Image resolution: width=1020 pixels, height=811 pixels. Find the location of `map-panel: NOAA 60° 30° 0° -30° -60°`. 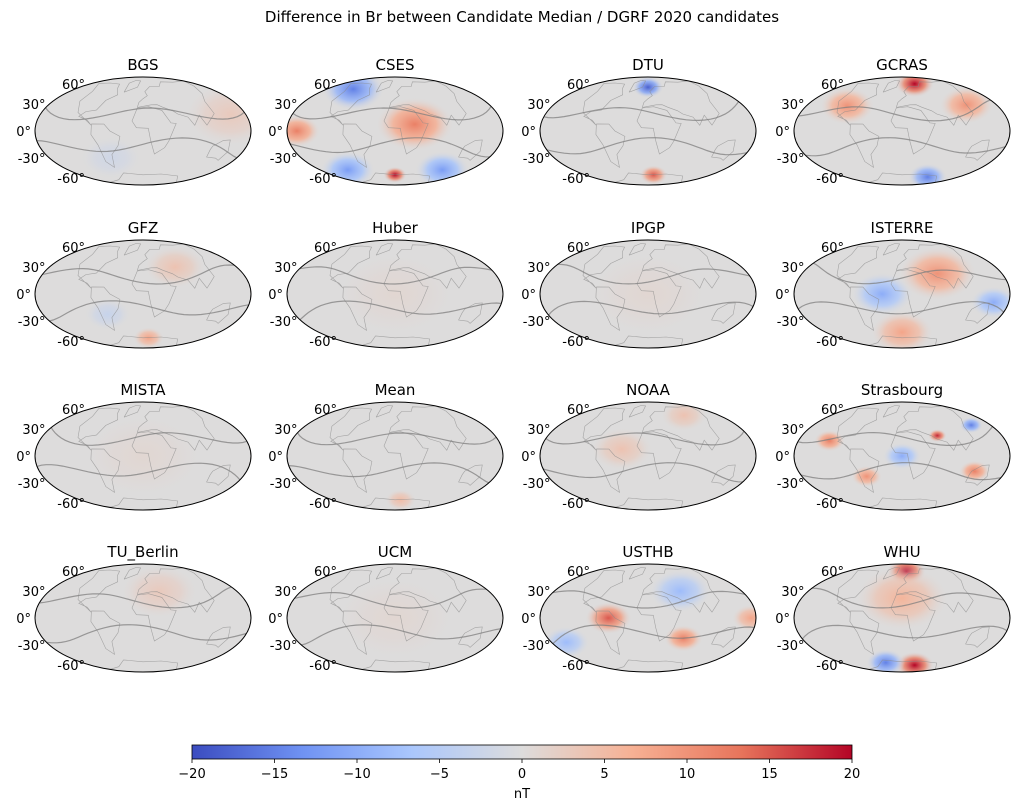

map-panel: NOAA 60° 30° 0° -30° -60° is located at coordinates (639, 446).